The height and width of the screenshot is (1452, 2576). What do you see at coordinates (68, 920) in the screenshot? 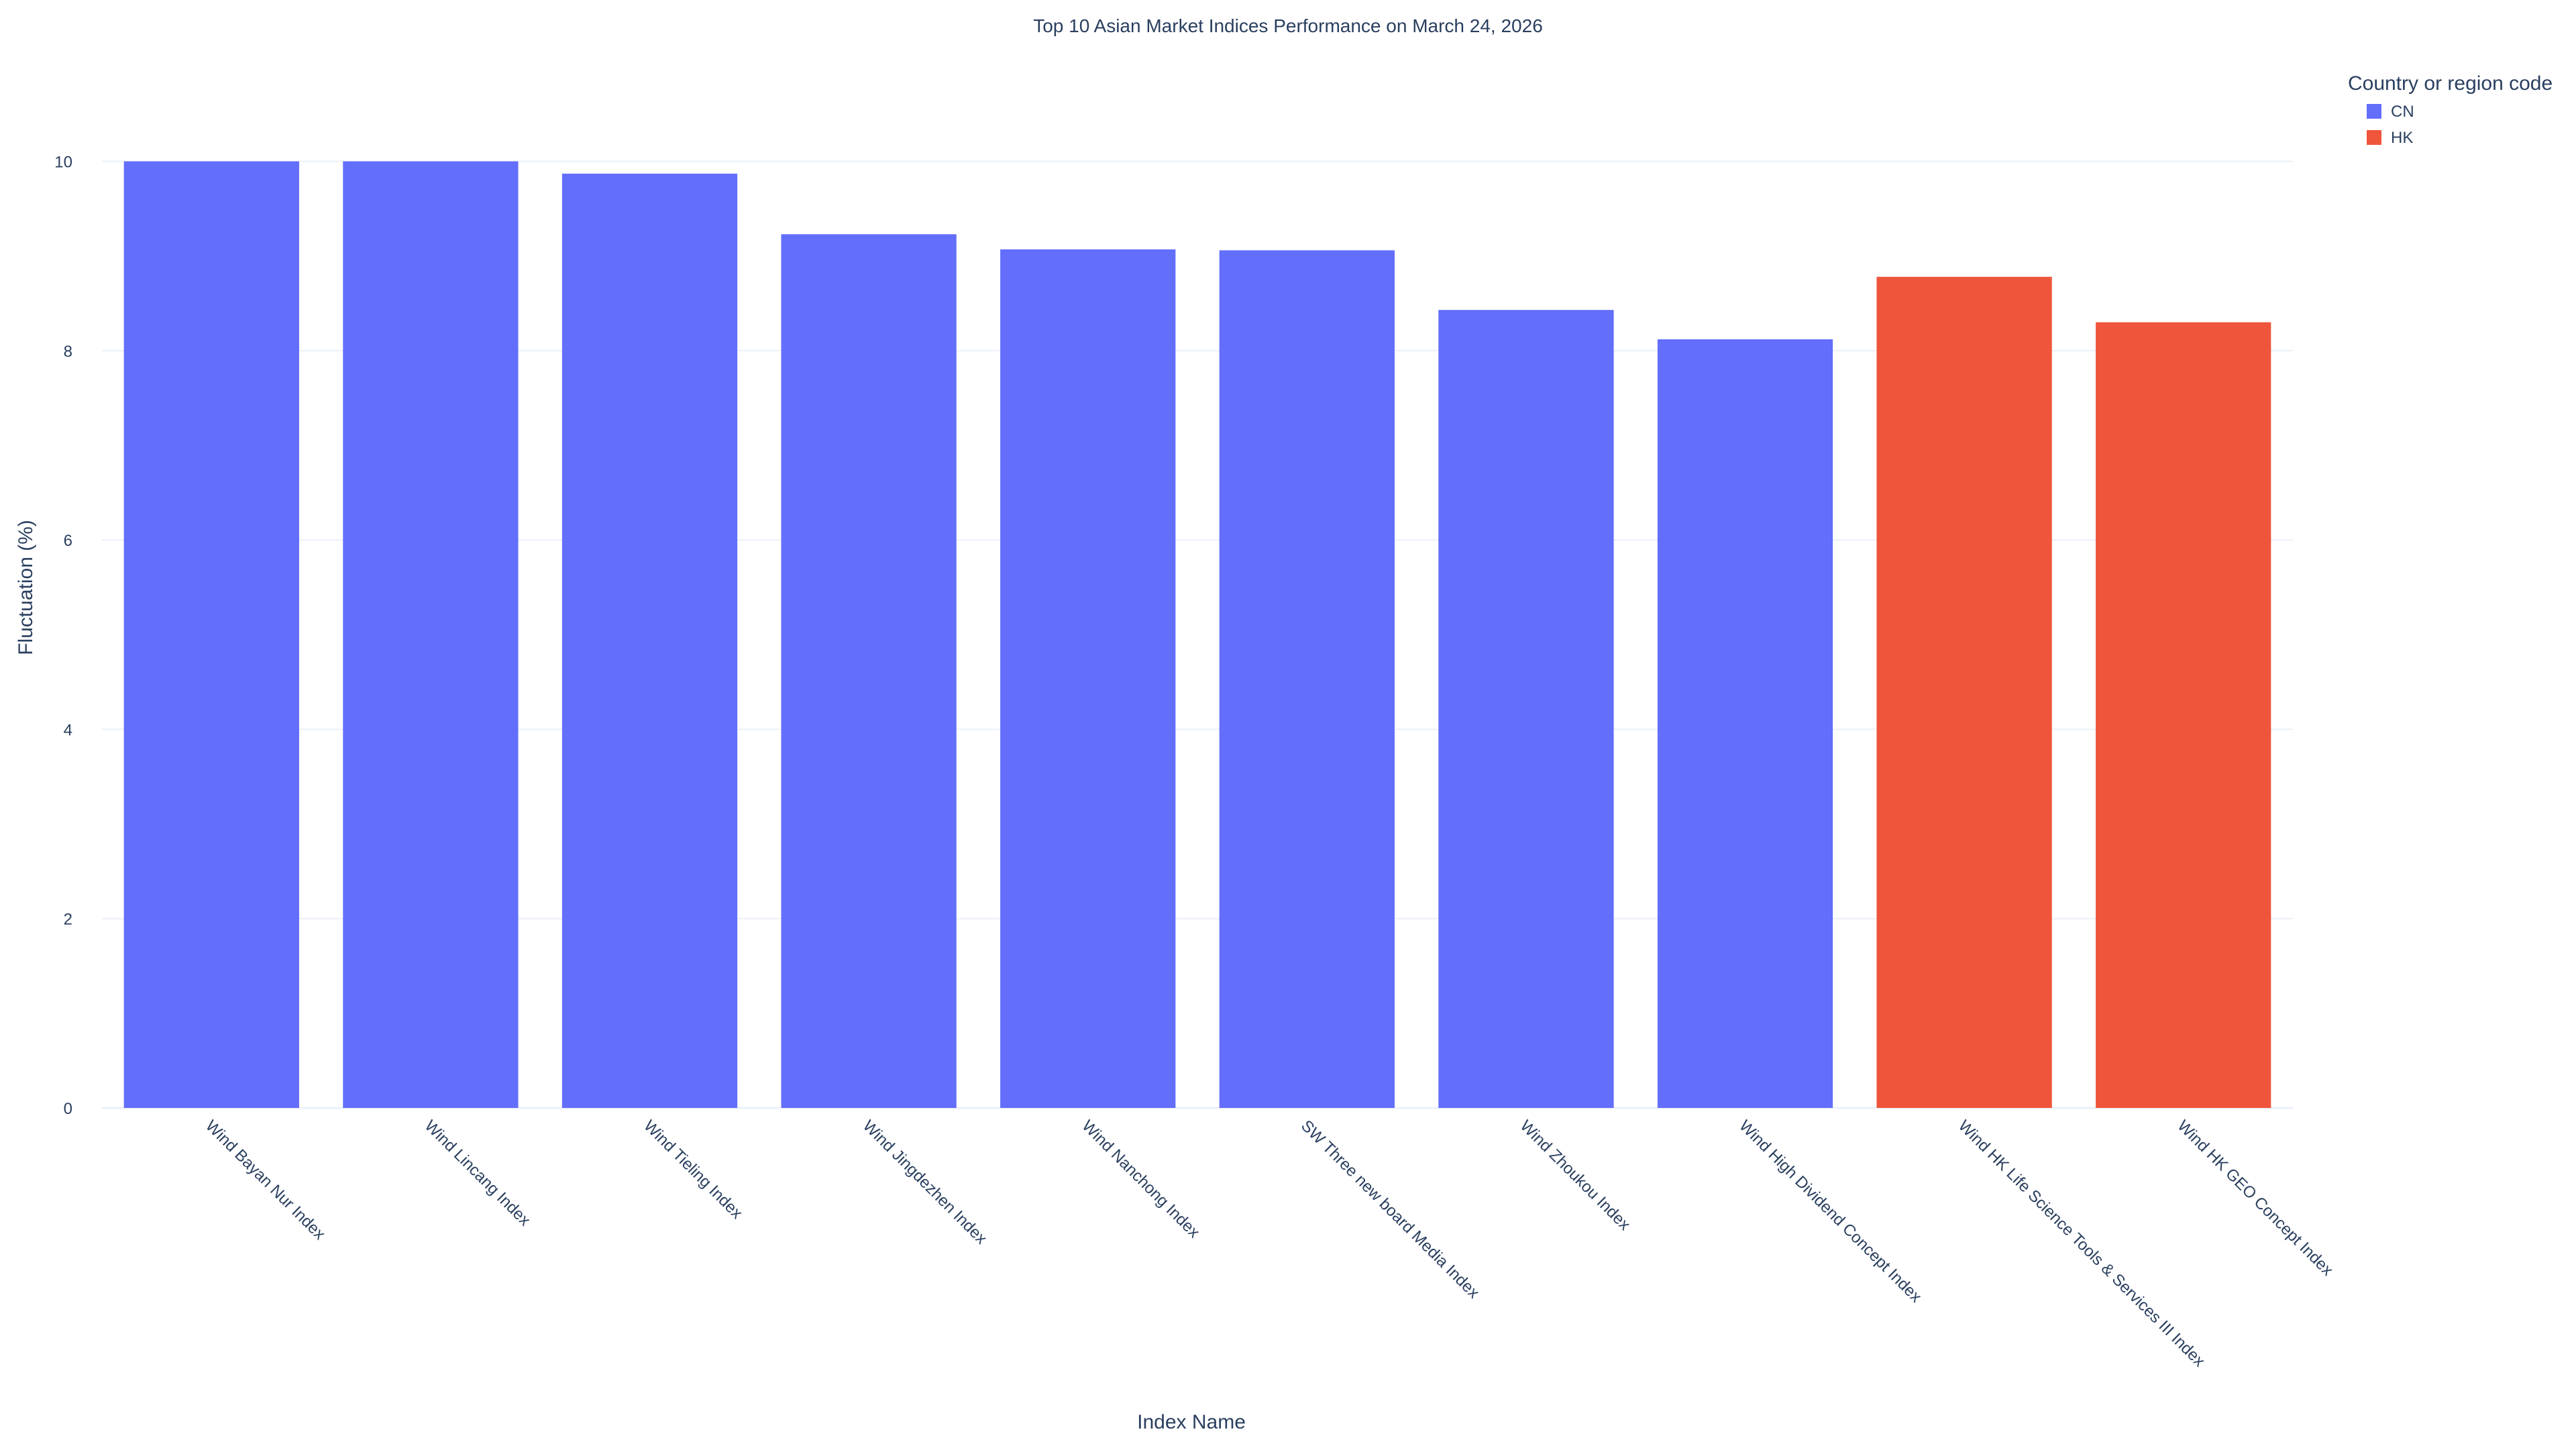
I see `y-tick-label: 2` at bounding box center [68, 920].